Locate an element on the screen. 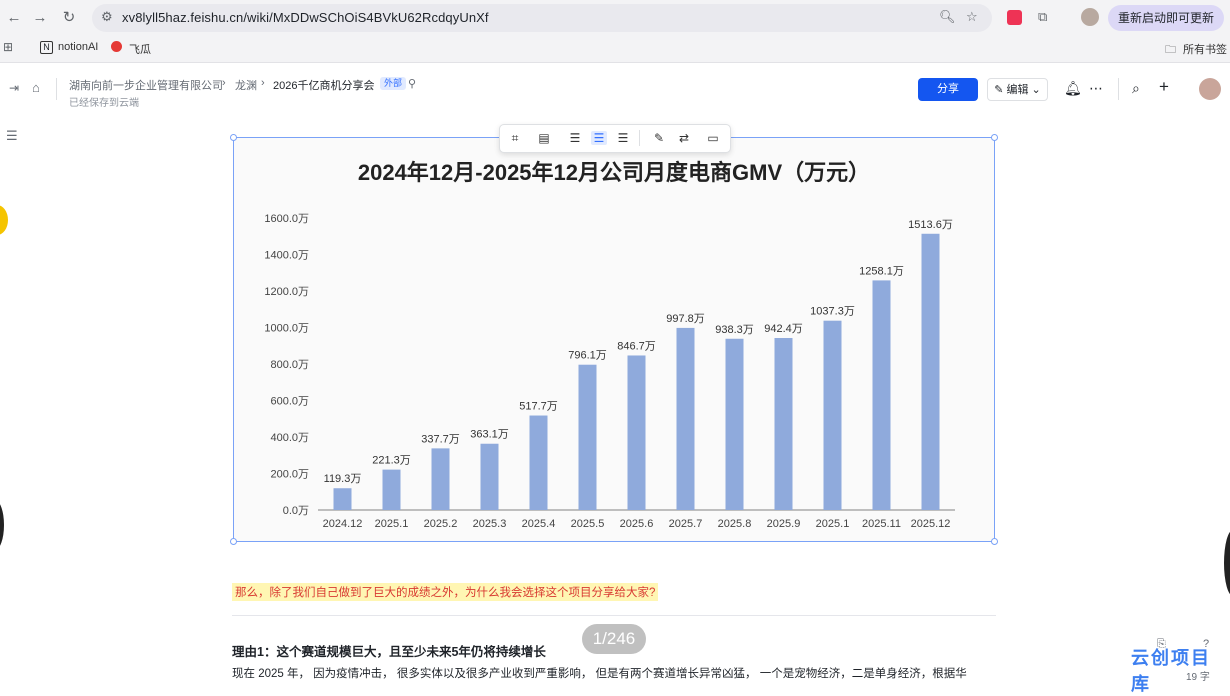 The width and height of the screenshot is (1230, 696). align-right-icon: ☰ is located at coordinates (623, 138).